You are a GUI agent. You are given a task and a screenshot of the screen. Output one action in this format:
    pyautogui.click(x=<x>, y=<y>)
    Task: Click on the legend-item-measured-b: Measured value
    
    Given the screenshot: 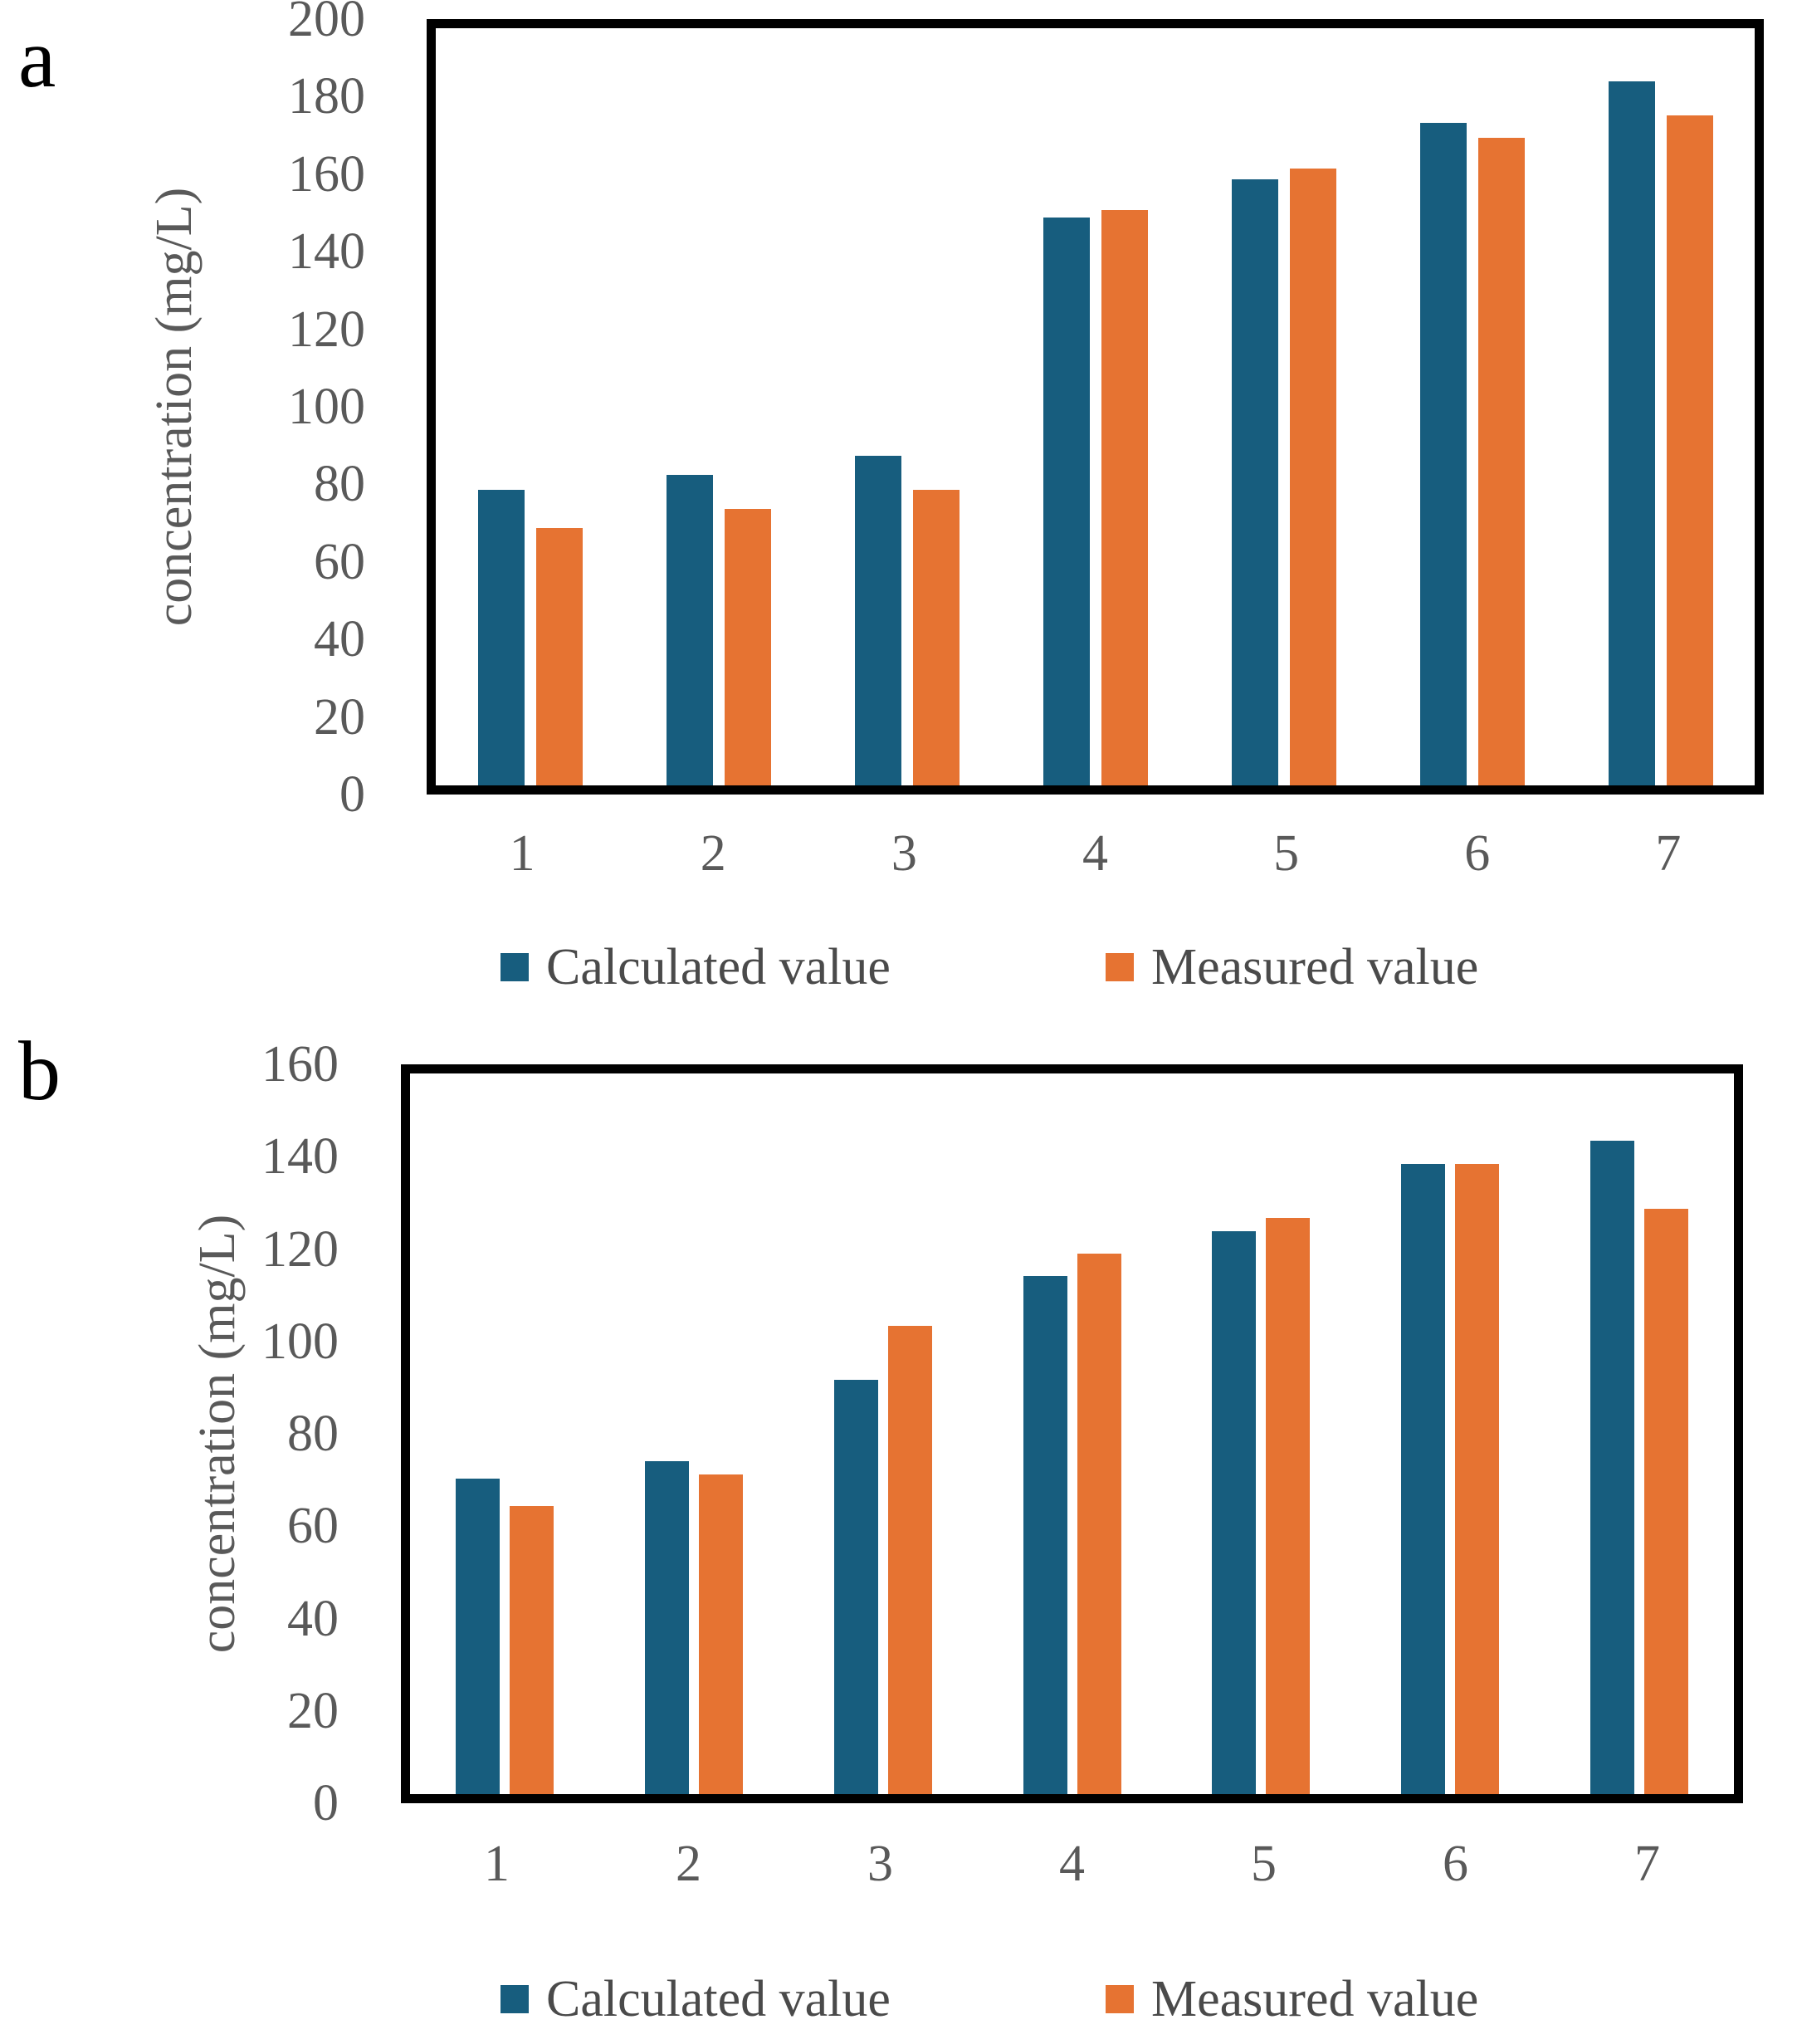 What is the action you would take?
    pyautogui.click(x=1292, y=1998)
    